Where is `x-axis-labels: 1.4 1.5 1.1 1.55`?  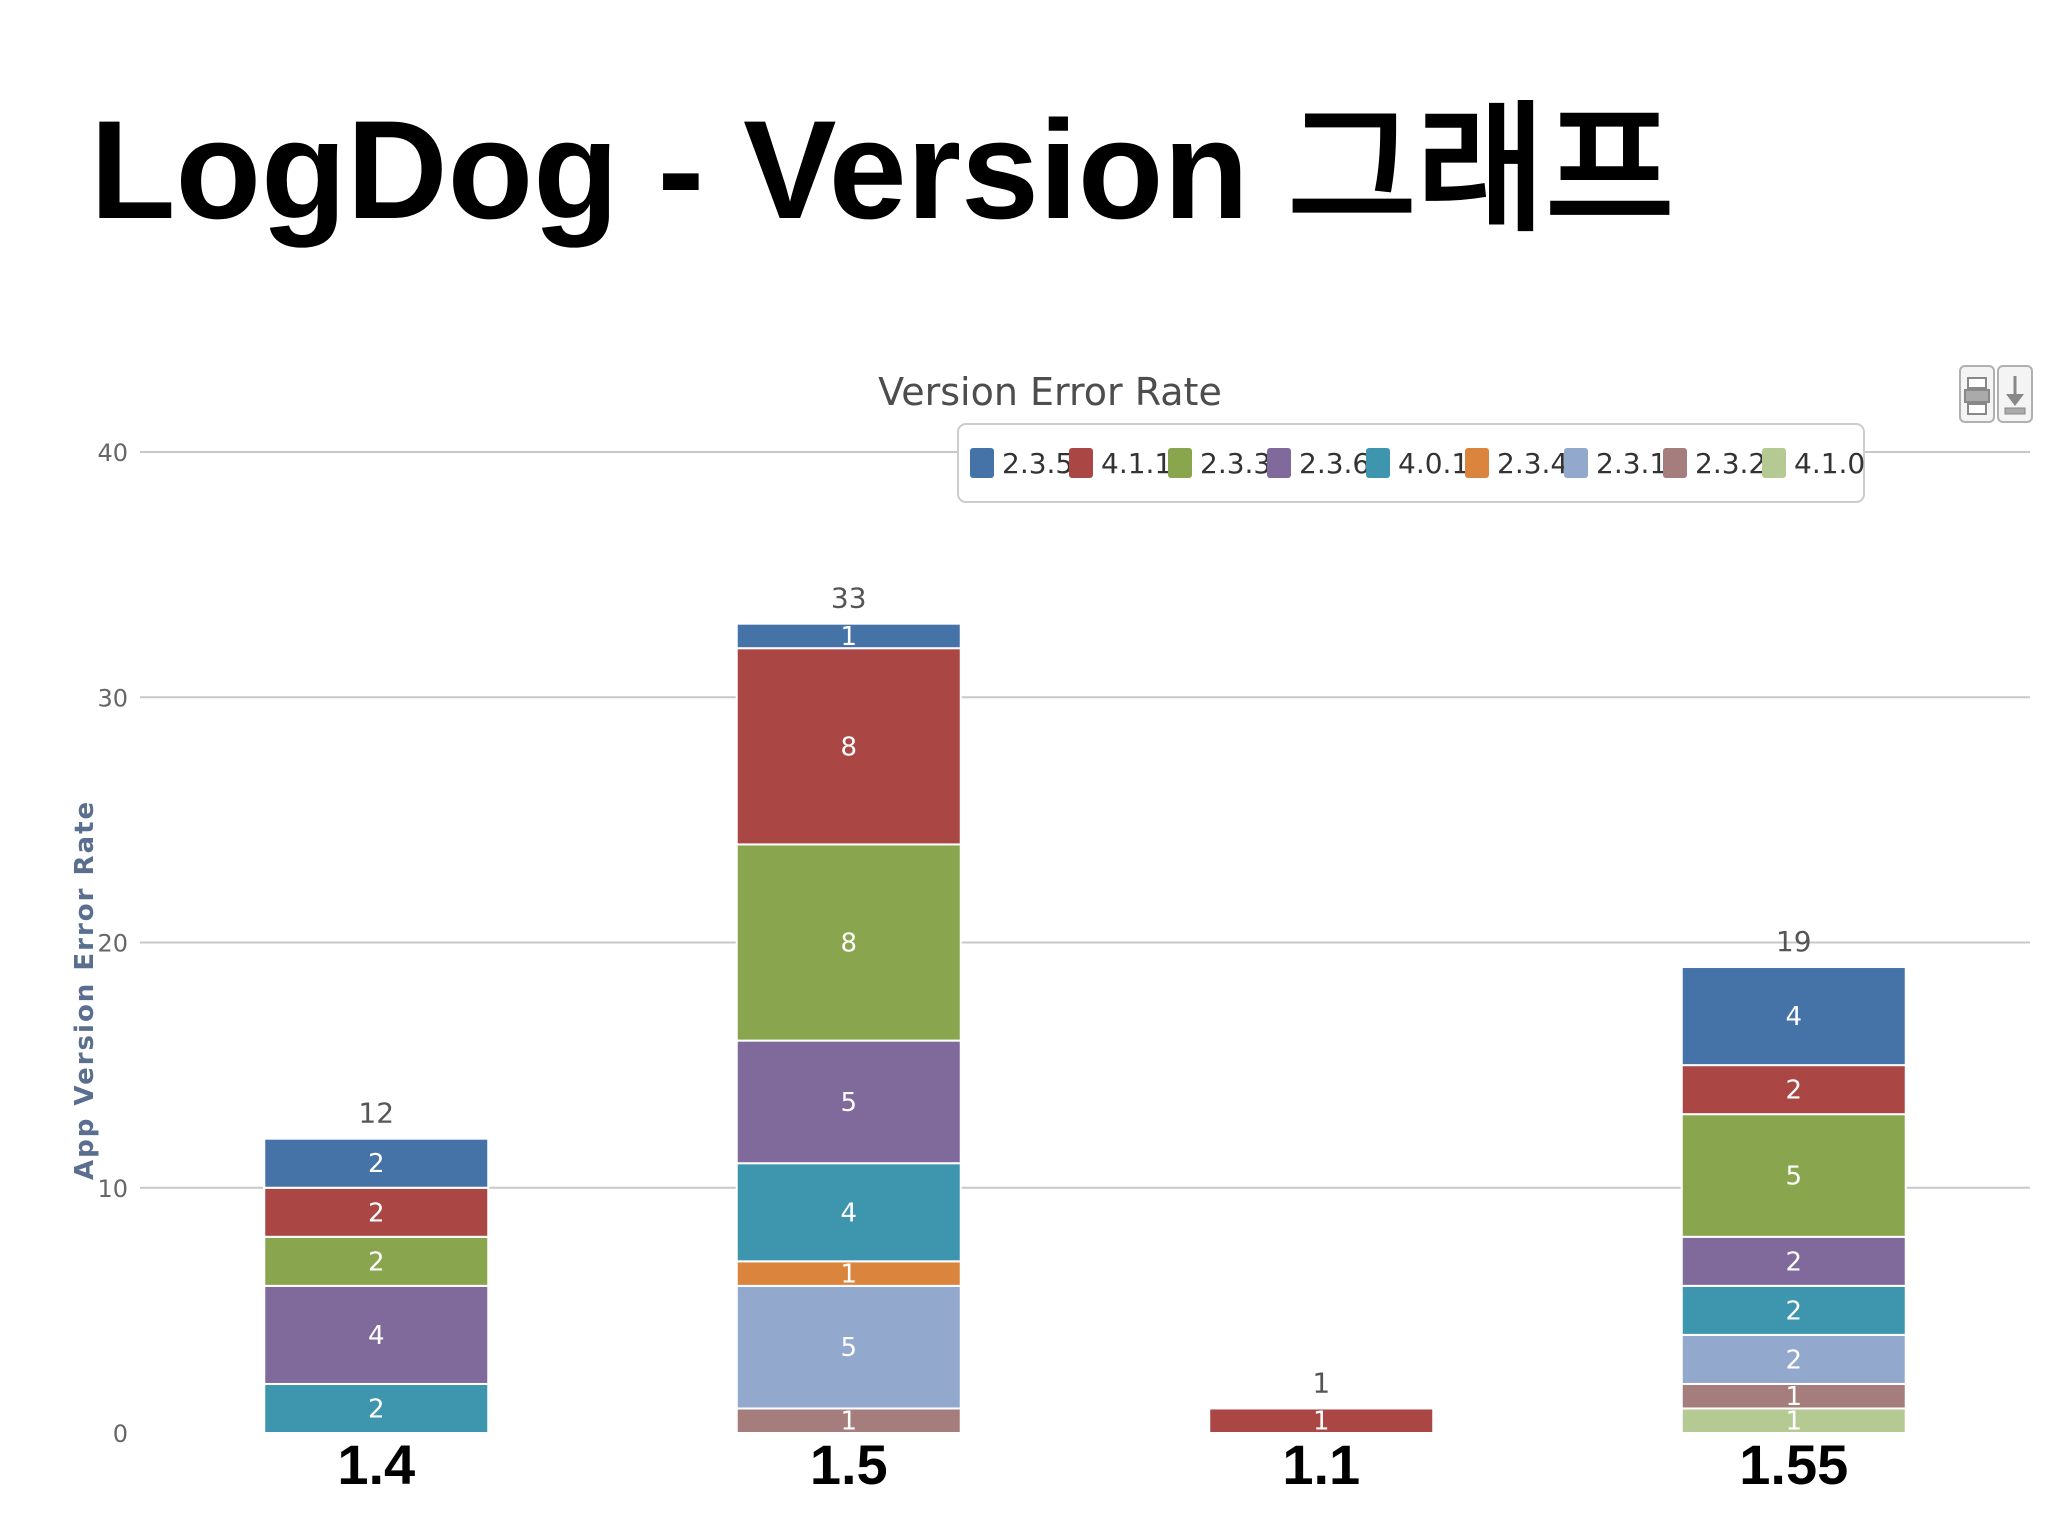 x-axis-labels: 1.4 1.5 1.1 1.55 is located at coordinates (1092, 1464).